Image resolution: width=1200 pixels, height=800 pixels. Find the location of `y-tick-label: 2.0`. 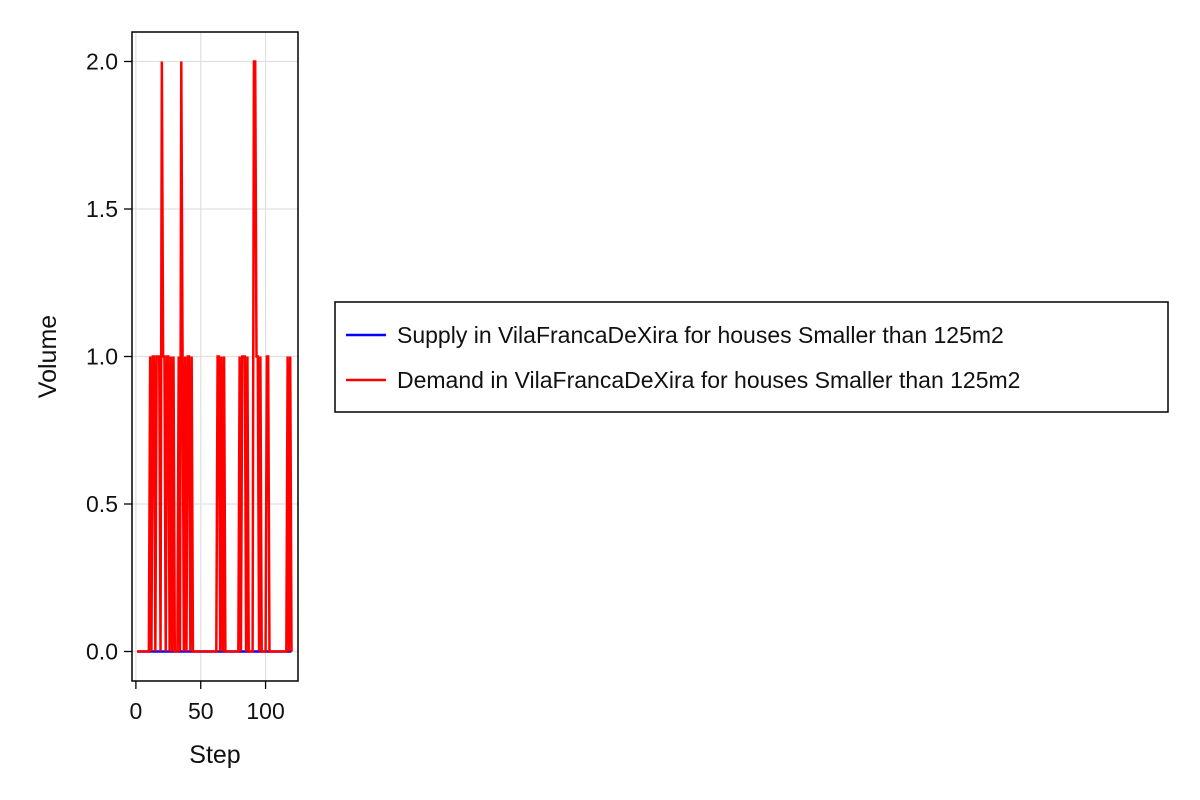

y-tick-label: 2.0 is located at coordinates (102, 62).